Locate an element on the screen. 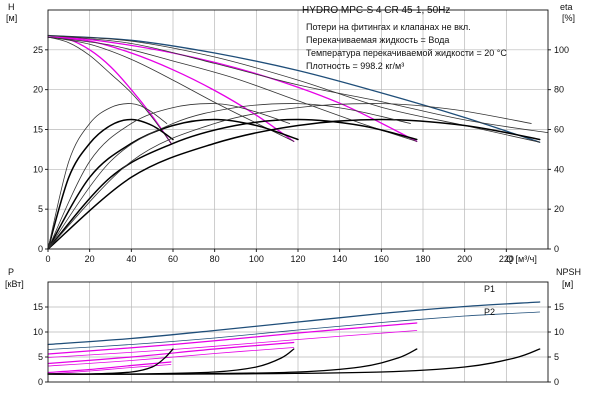 The height and width of the screenshot is (400, 600). x-tick-label: 40 is located at coordinates (131, 259).